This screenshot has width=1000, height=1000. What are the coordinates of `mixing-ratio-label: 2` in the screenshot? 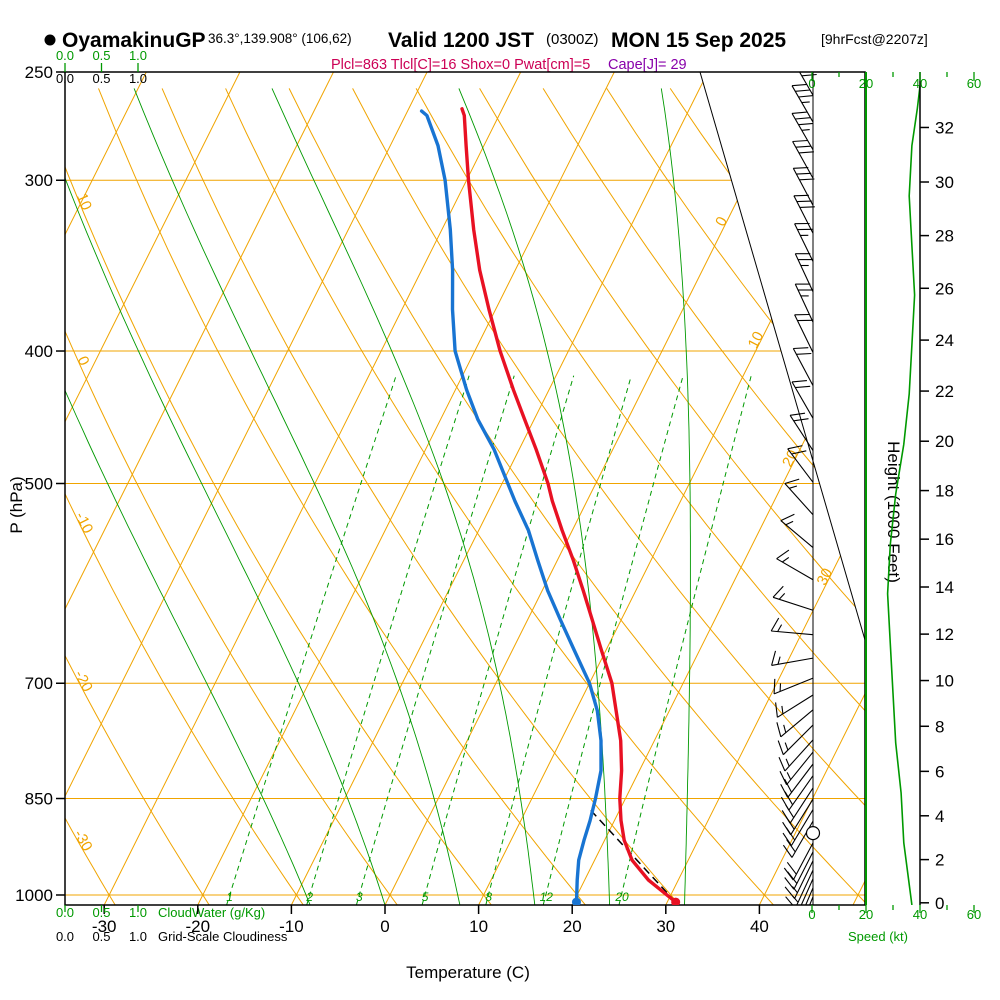 It's located at (309, 897).